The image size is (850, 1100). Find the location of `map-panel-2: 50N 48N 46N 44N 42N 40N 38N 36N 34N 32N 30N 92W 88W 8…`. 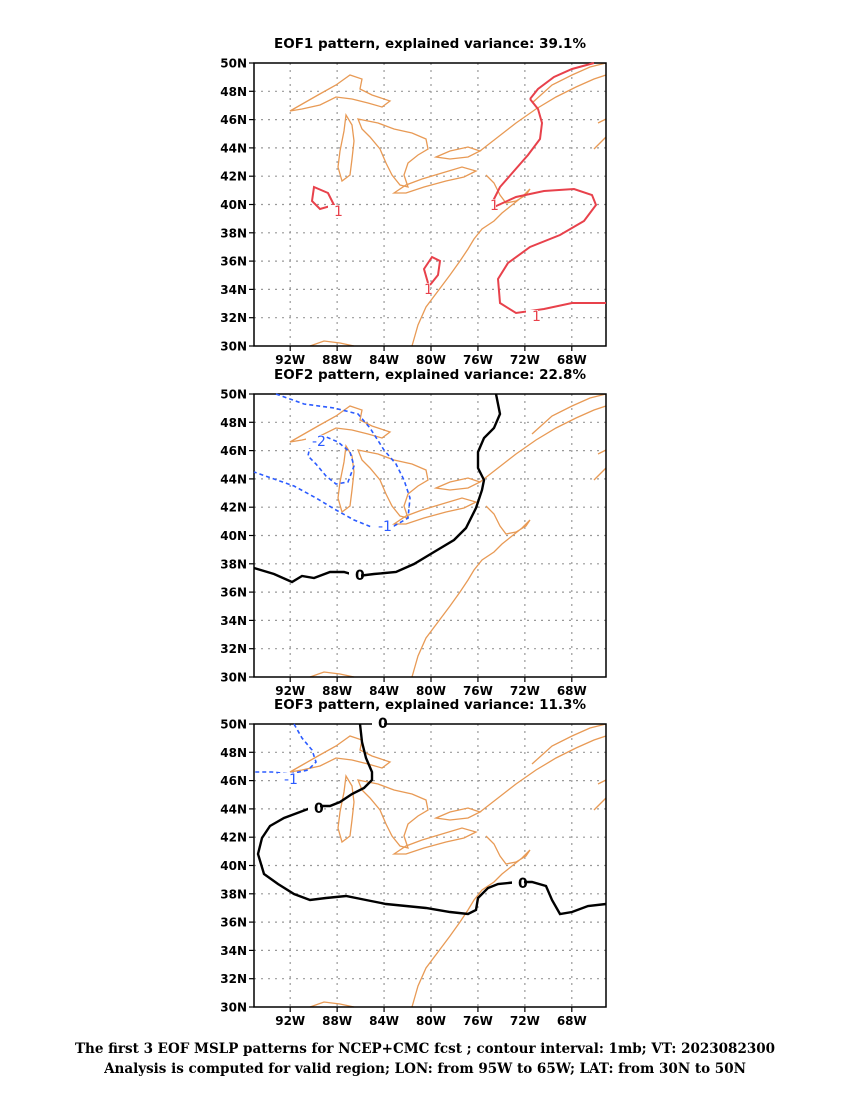

map-panel-2: 50N 48N 46N 44N 42N 40N 38N 36N 34N 32N 30N 92W 88W 8… is located at coordinates (413, 543).